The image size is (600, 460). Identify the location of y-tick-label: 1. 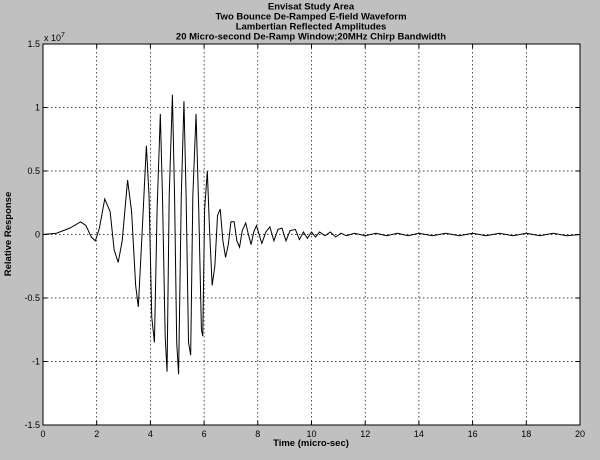
(37, 108).